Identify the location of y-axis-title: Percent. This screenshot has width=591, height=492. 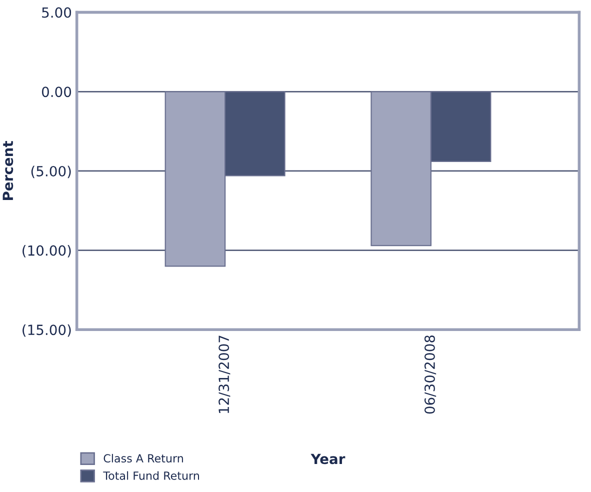
(8, 170).